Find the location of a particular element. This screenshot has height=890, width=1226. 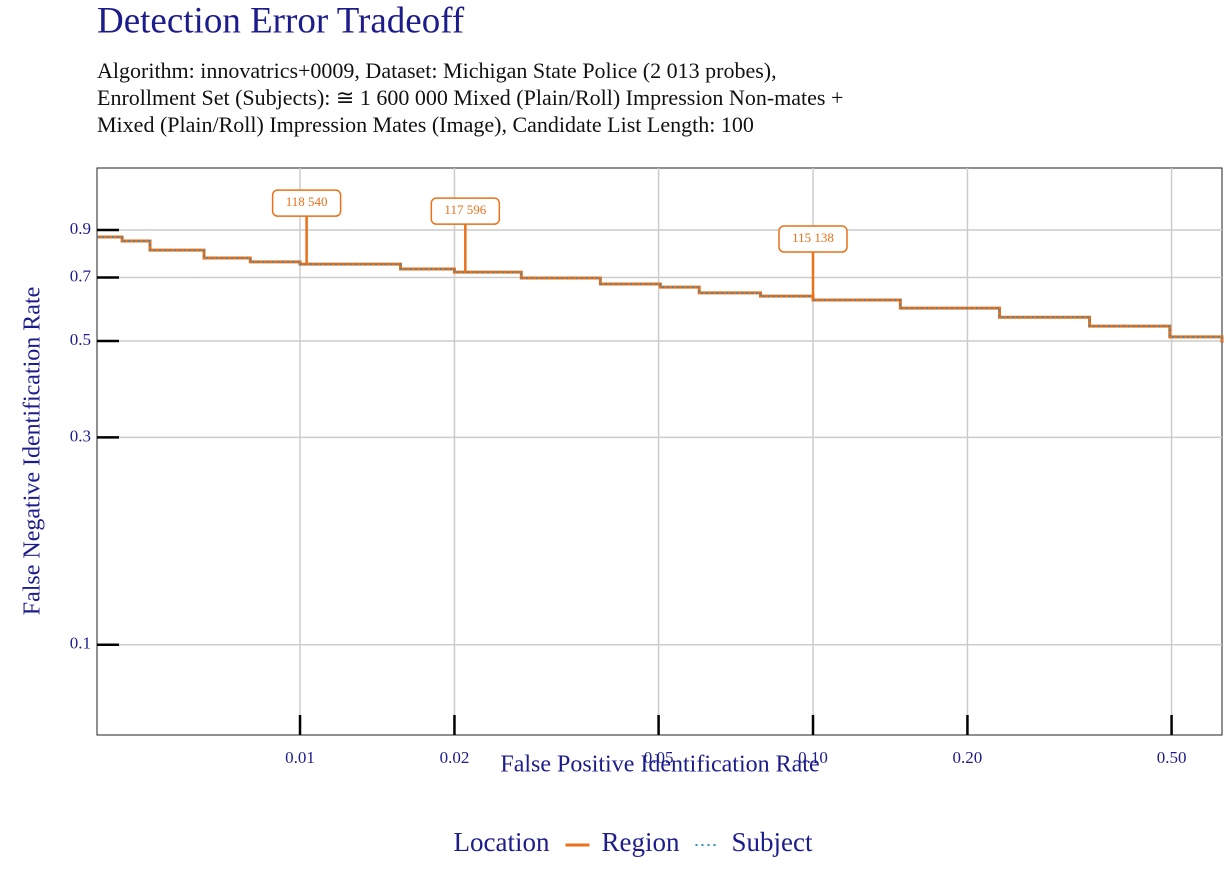

annotation-label: 115 138 is located at coordinates (813, 237).